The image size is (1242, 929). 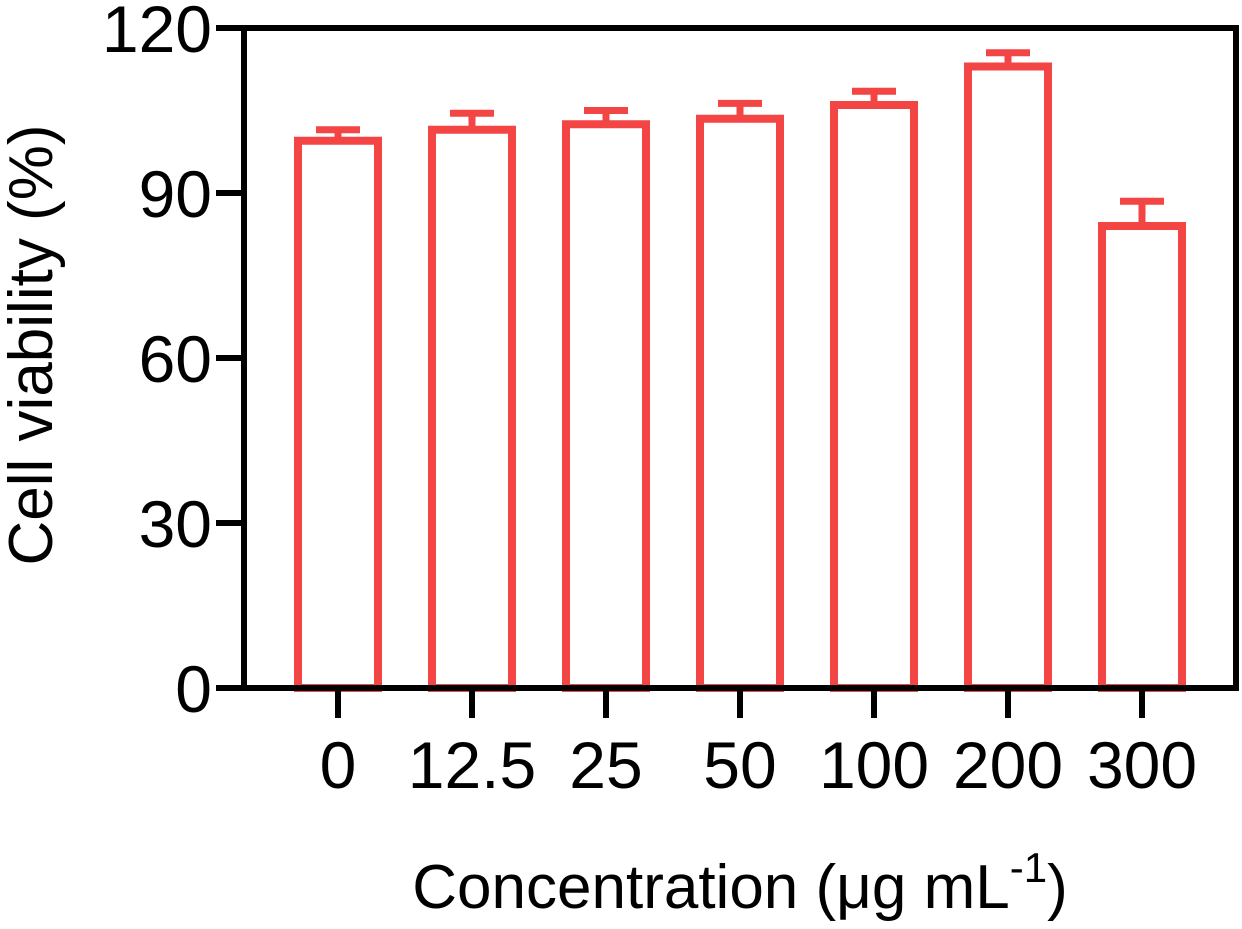 I want to click on bar-12.5, so click(x=472, y=408).